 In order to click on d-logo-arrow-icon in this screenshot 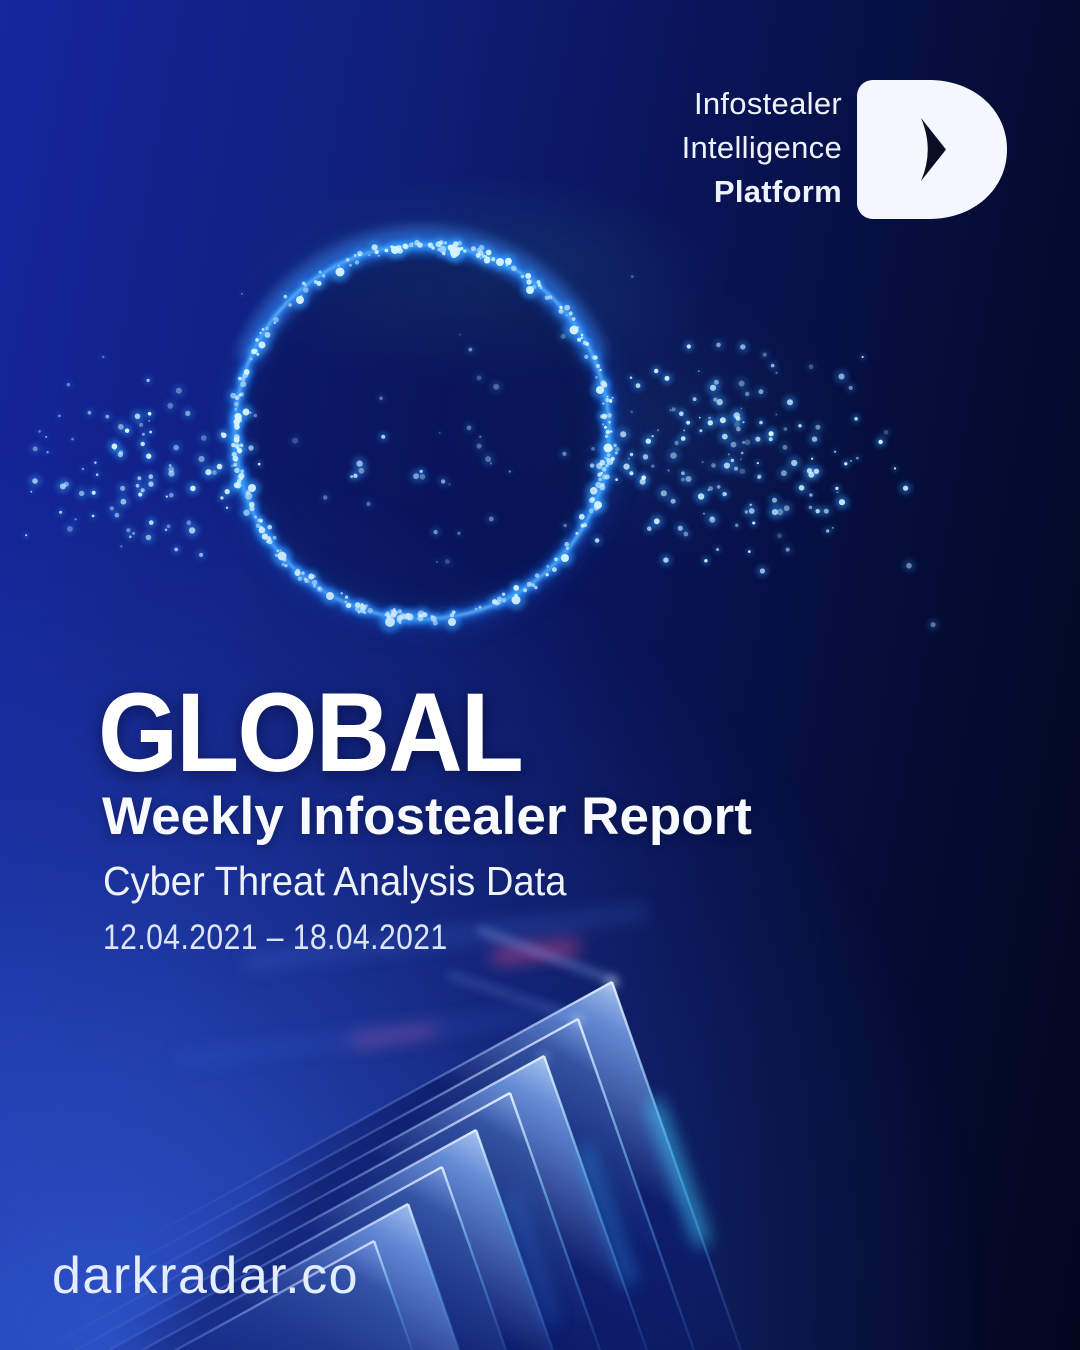, I will do `click(933, 149)`.